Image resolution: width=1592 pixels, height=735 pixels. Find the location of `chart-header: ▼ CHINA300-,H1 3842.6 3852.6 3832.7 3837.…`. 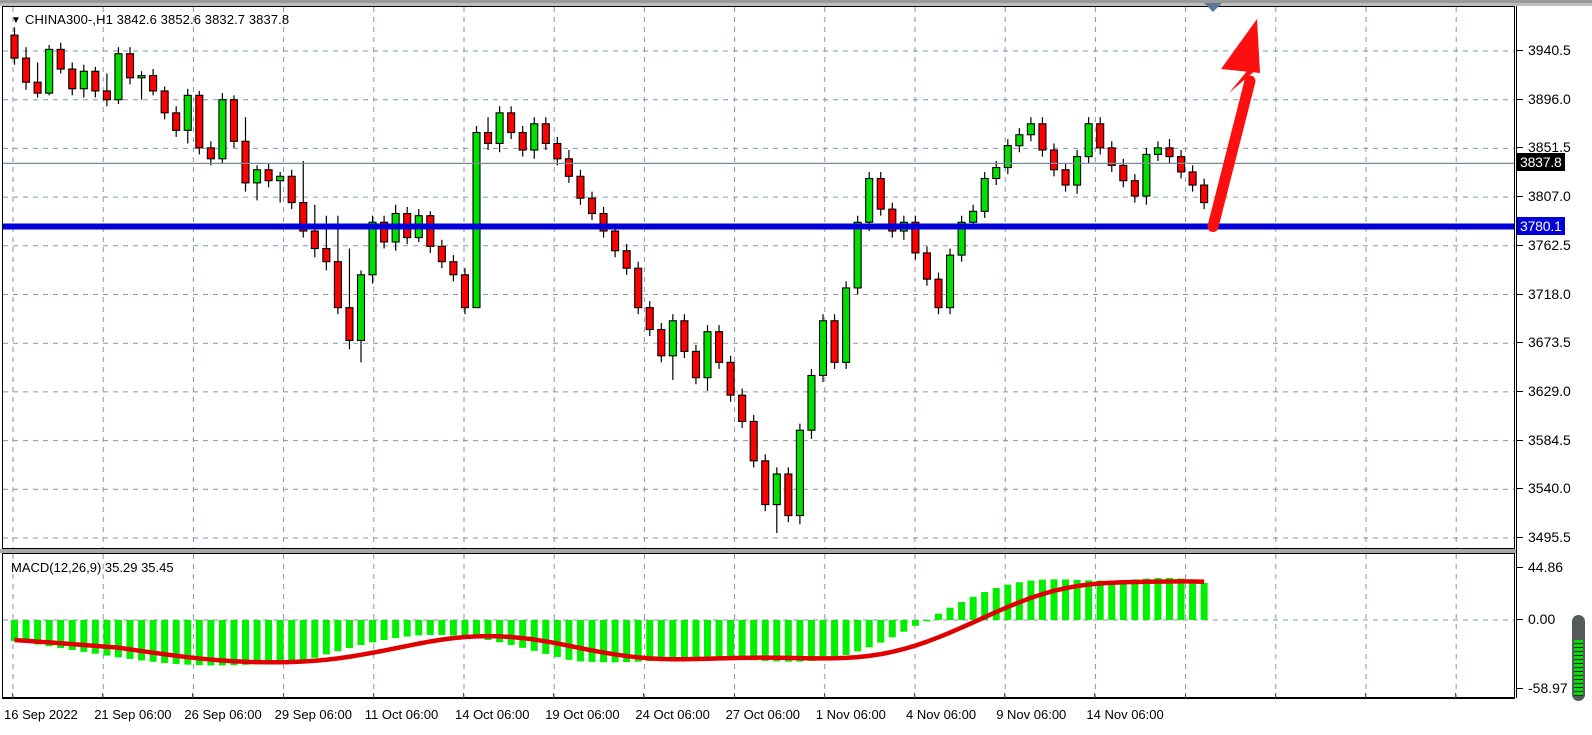

chart-header: ▼ CHINA300-,H1 3842.6 3852.6 3832.7 3837.… is located at coordinates (150, 19).